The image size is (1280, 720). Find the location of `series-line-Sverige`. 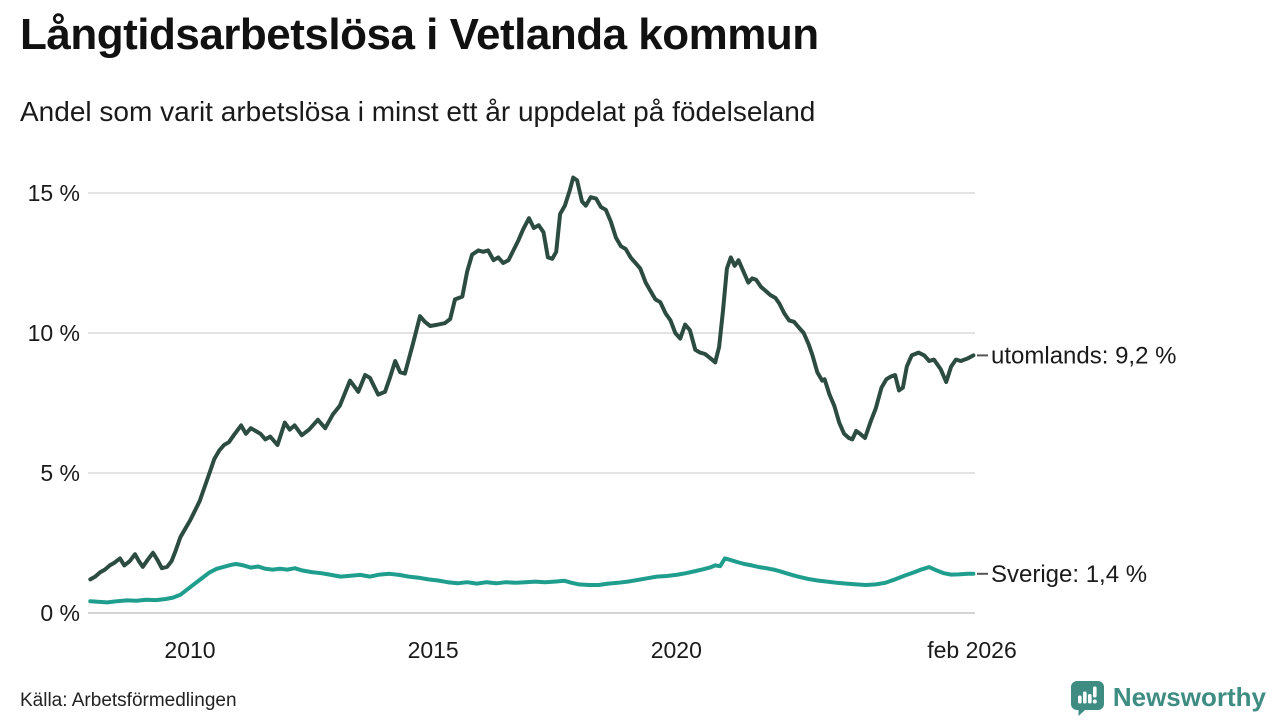

series-line-Sverige is located at coordinates (532, 580).